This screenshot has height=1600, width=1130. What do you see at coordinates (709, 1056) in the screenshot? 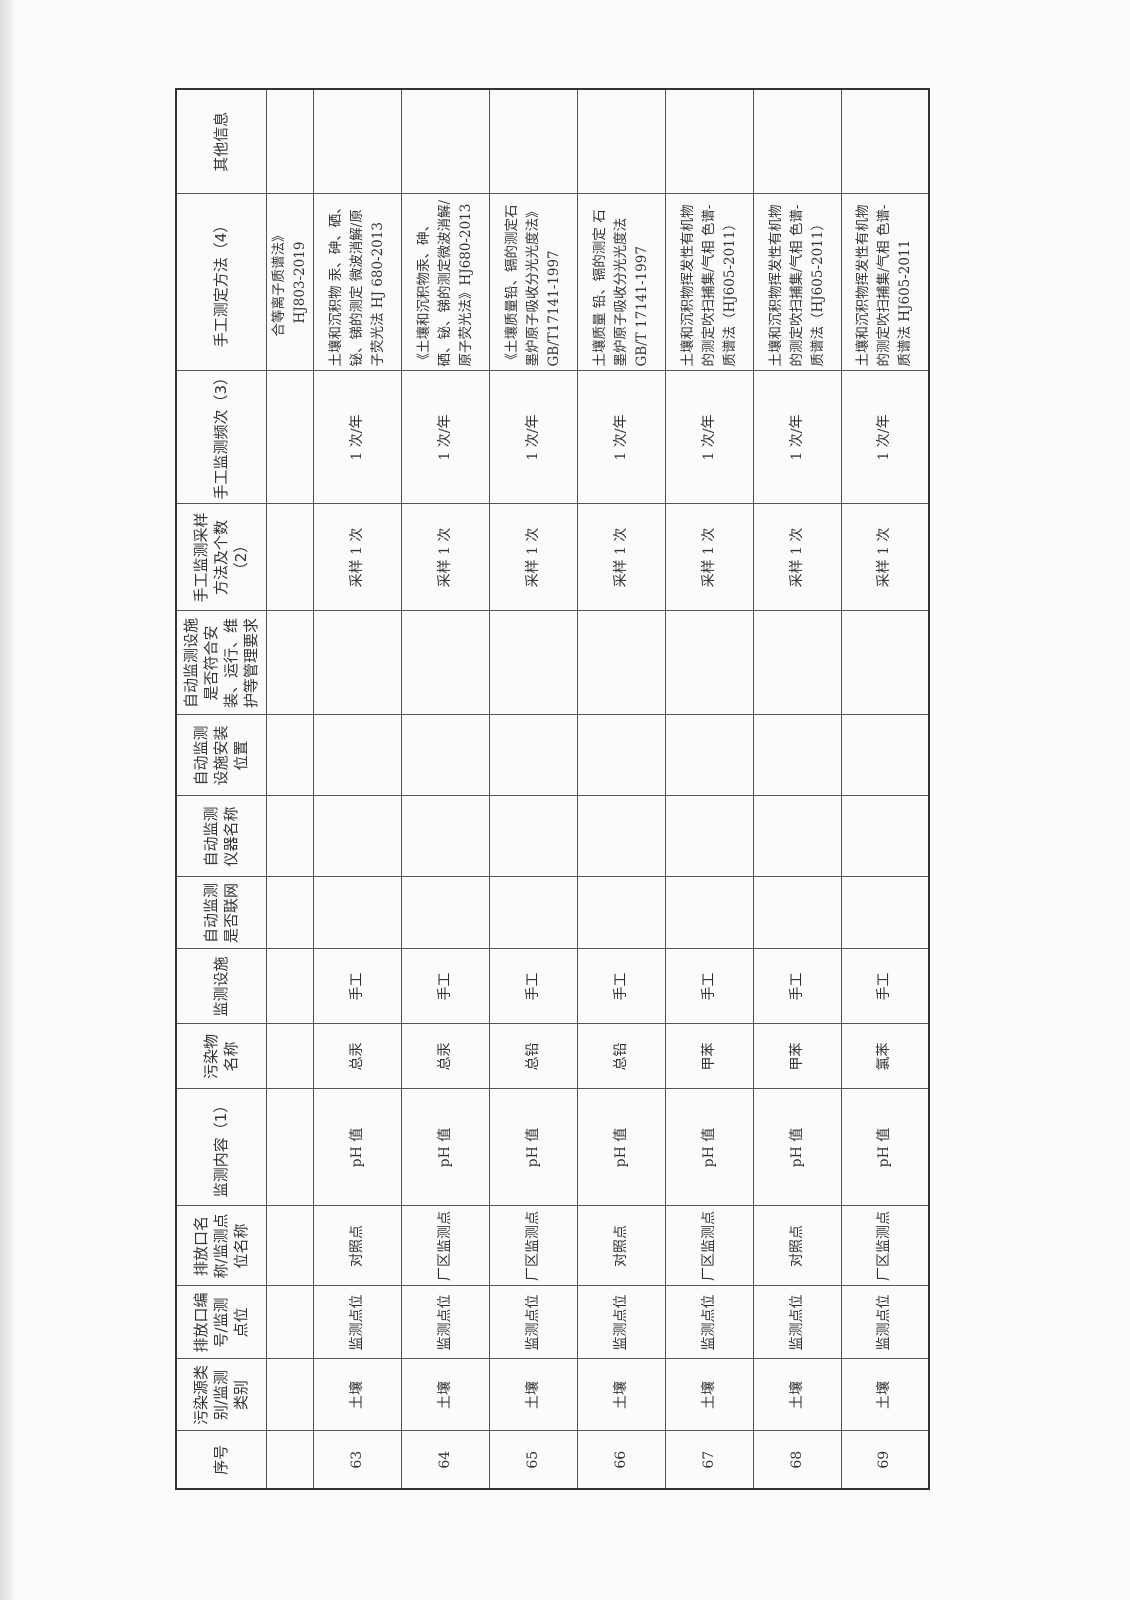
I see `pollutant-cell: 甲苯` at bounding box center [709, 1056].